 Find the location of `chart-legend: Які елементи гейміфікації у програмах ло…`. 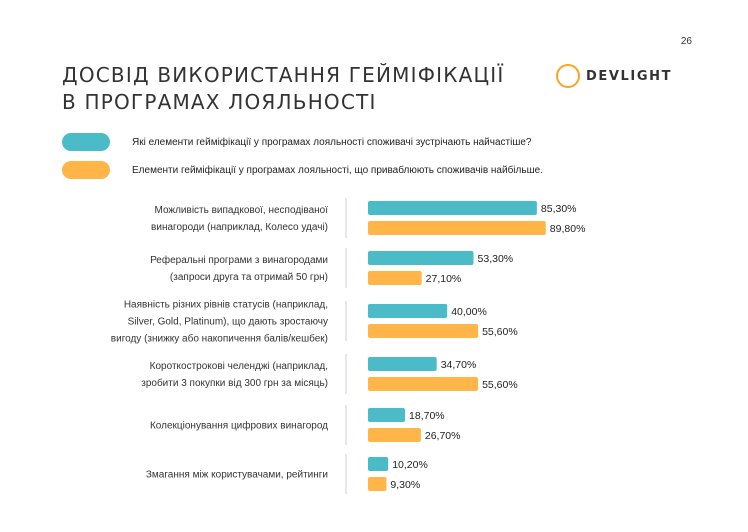

chart-legend: Які елементи гейміфікації у програмах ло… is located at coordinates (302, 159).